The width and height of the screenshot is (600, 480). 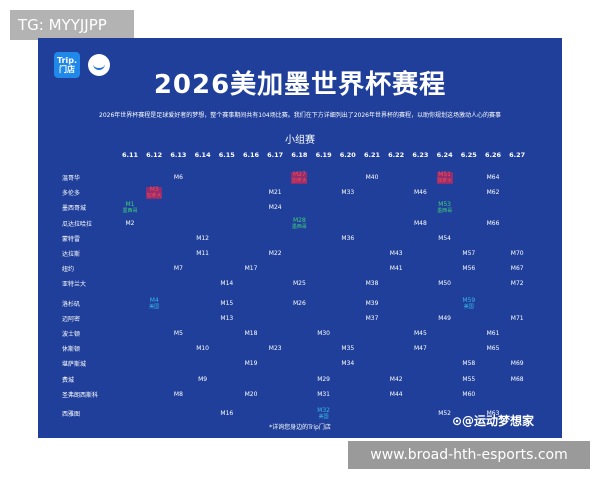 I want to click on match-m41: M41, so click(x=396, y=268).